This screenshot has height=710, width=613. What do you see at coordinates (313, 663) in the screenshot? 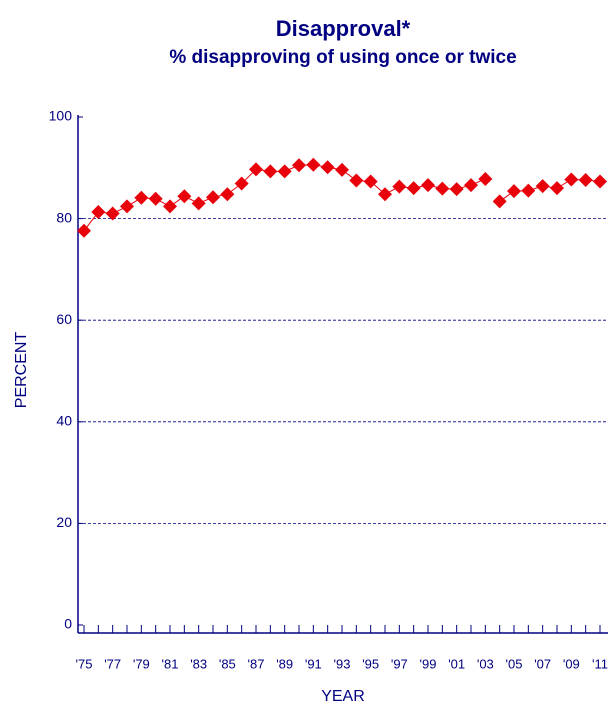
I see `x-tick-label: '91` at bounding box center [313, 663].